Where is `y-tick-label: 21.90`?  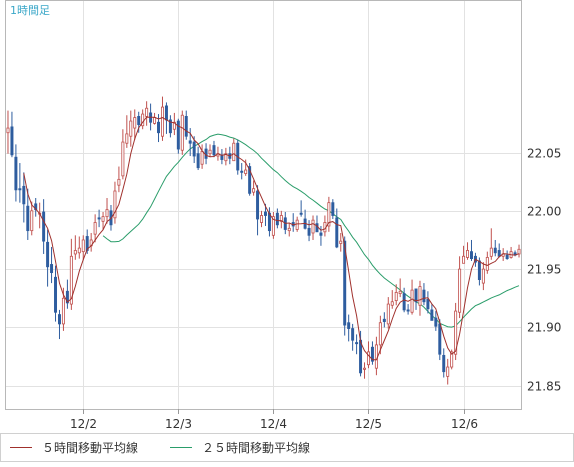 y-tick-label: 21.90 is located at coordinates (544, 328).